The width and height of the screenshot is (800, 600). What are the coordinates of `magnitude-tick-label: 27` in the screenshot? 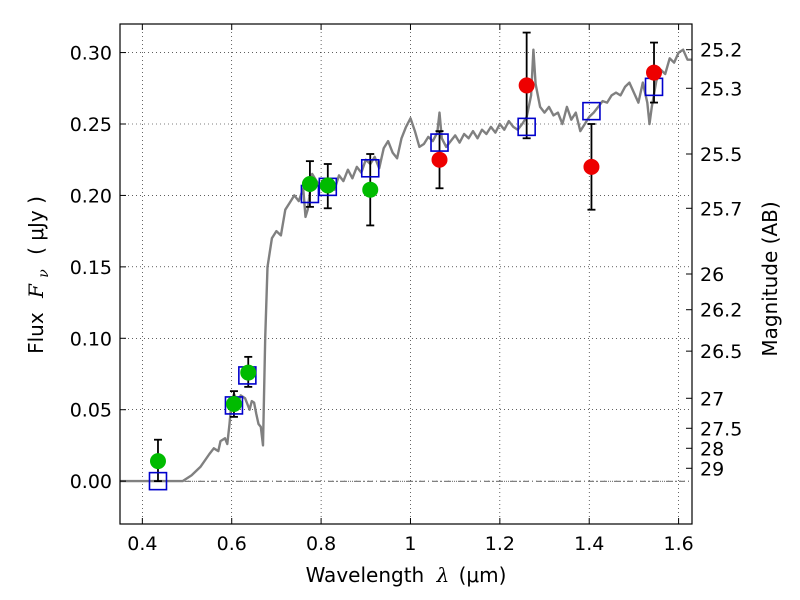 It's located at (712, 399).